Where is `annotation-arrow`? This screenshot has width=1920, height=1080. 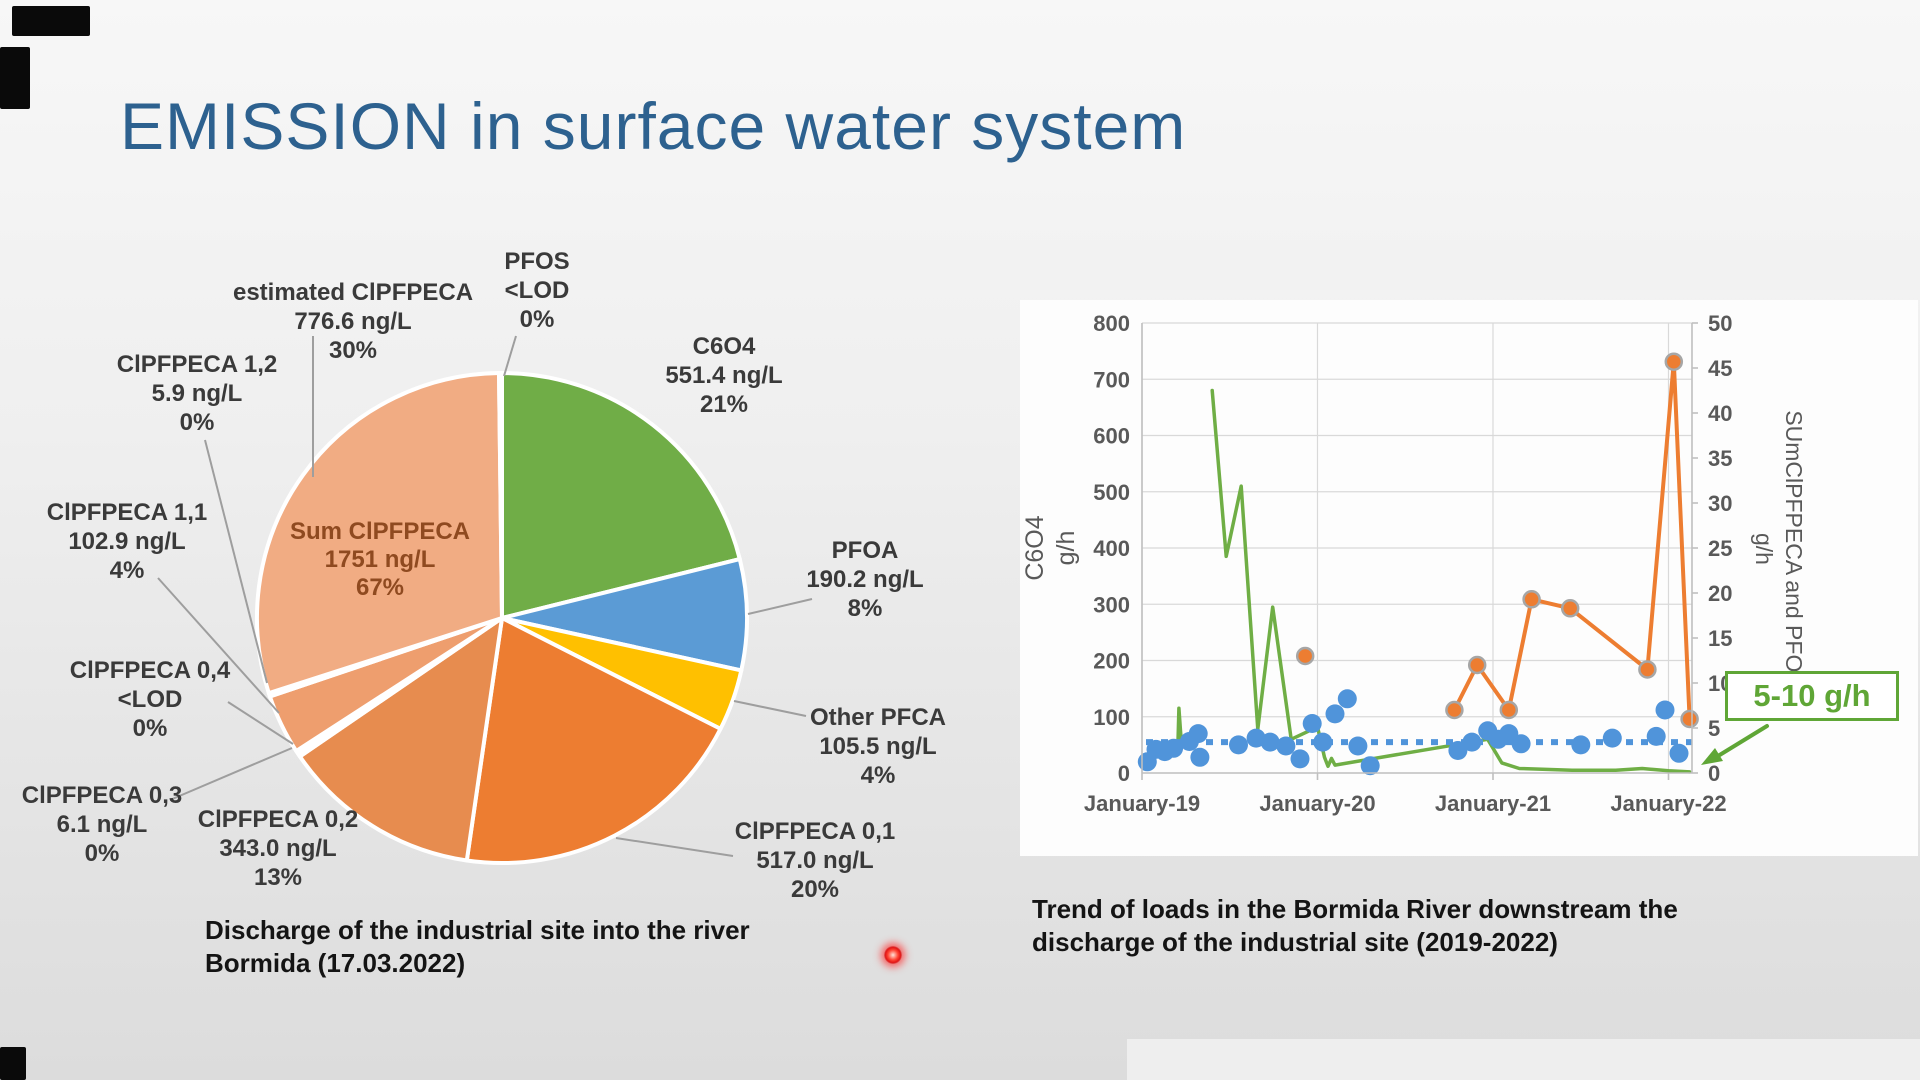
annotation-arrow is located at coordinates (1735, 744).